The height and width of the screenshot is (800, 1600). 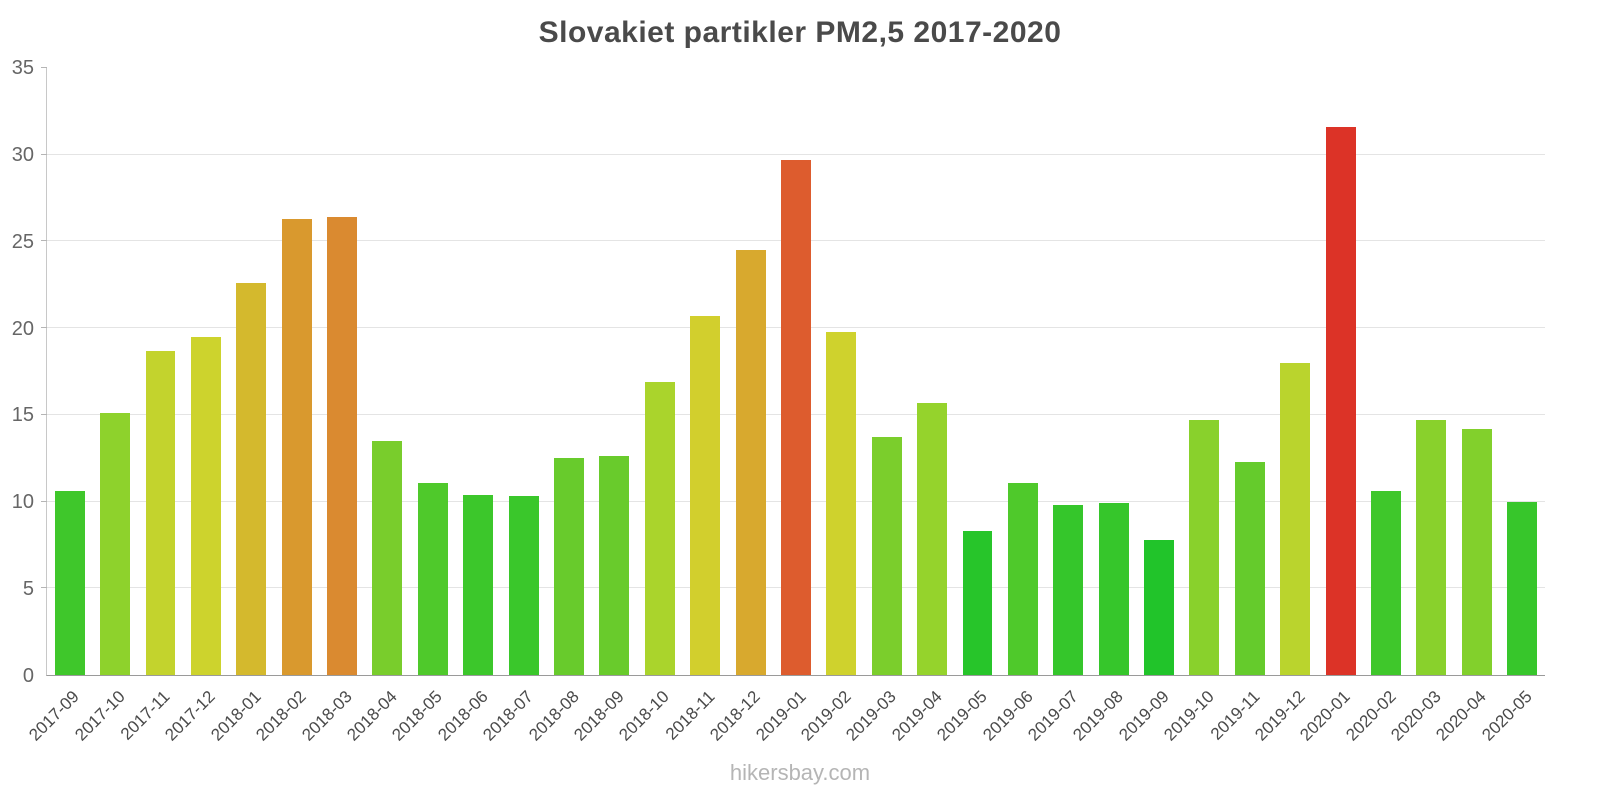 What do you see at coordinates (1375, 406) in the screenshot?
I see `bar-slot: 2020-02` at bounding box center [1375, 406].